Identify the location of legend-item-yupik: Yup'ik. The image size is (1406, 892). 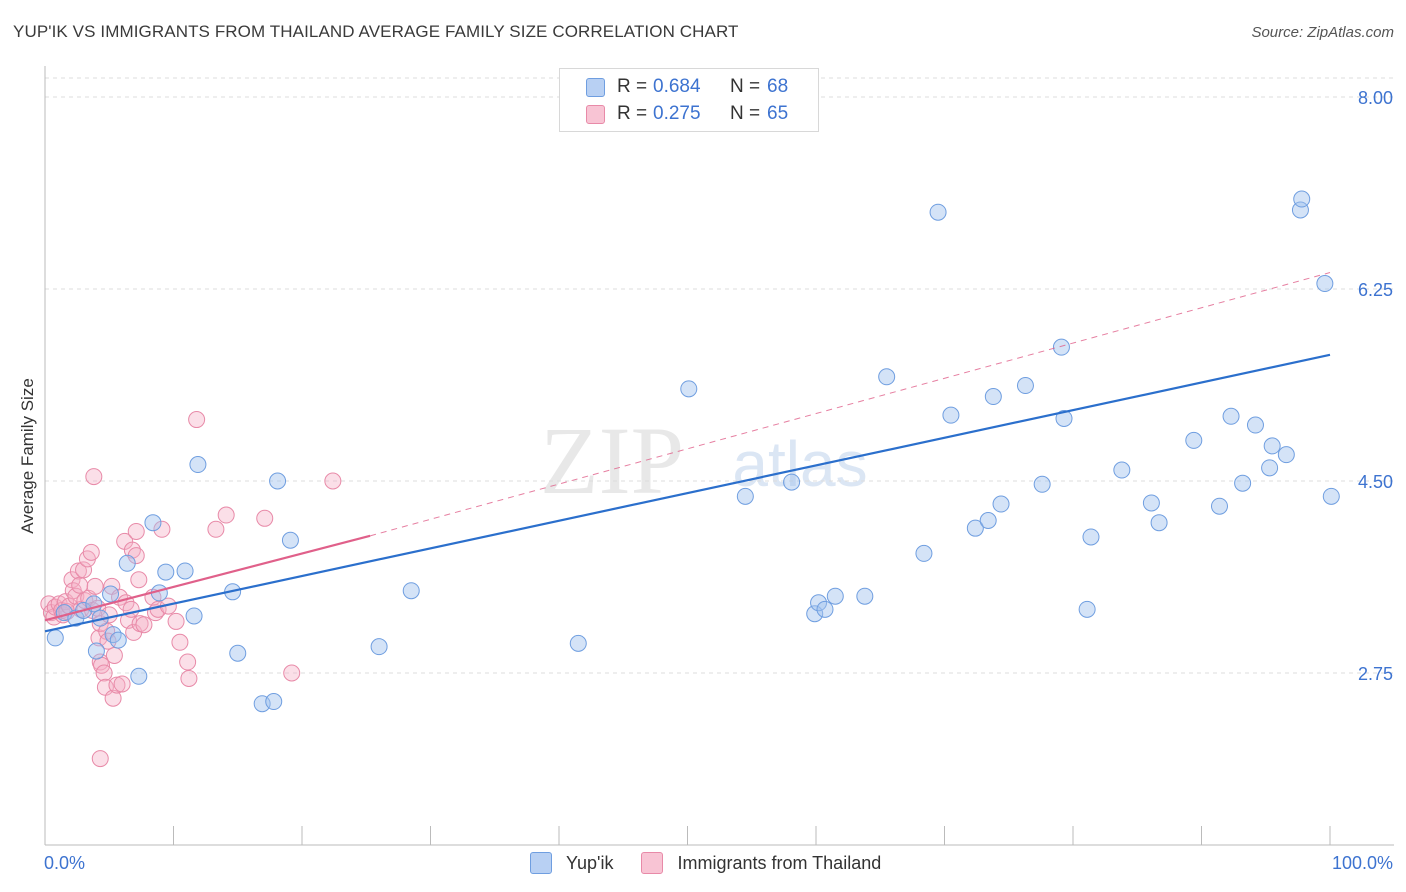
(571, 863).